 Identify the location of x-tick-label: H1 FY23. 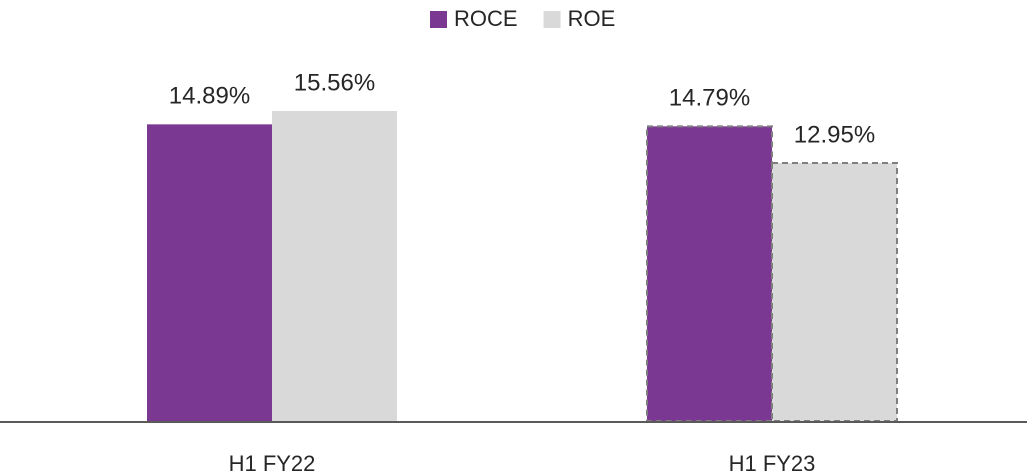
(772, 463).